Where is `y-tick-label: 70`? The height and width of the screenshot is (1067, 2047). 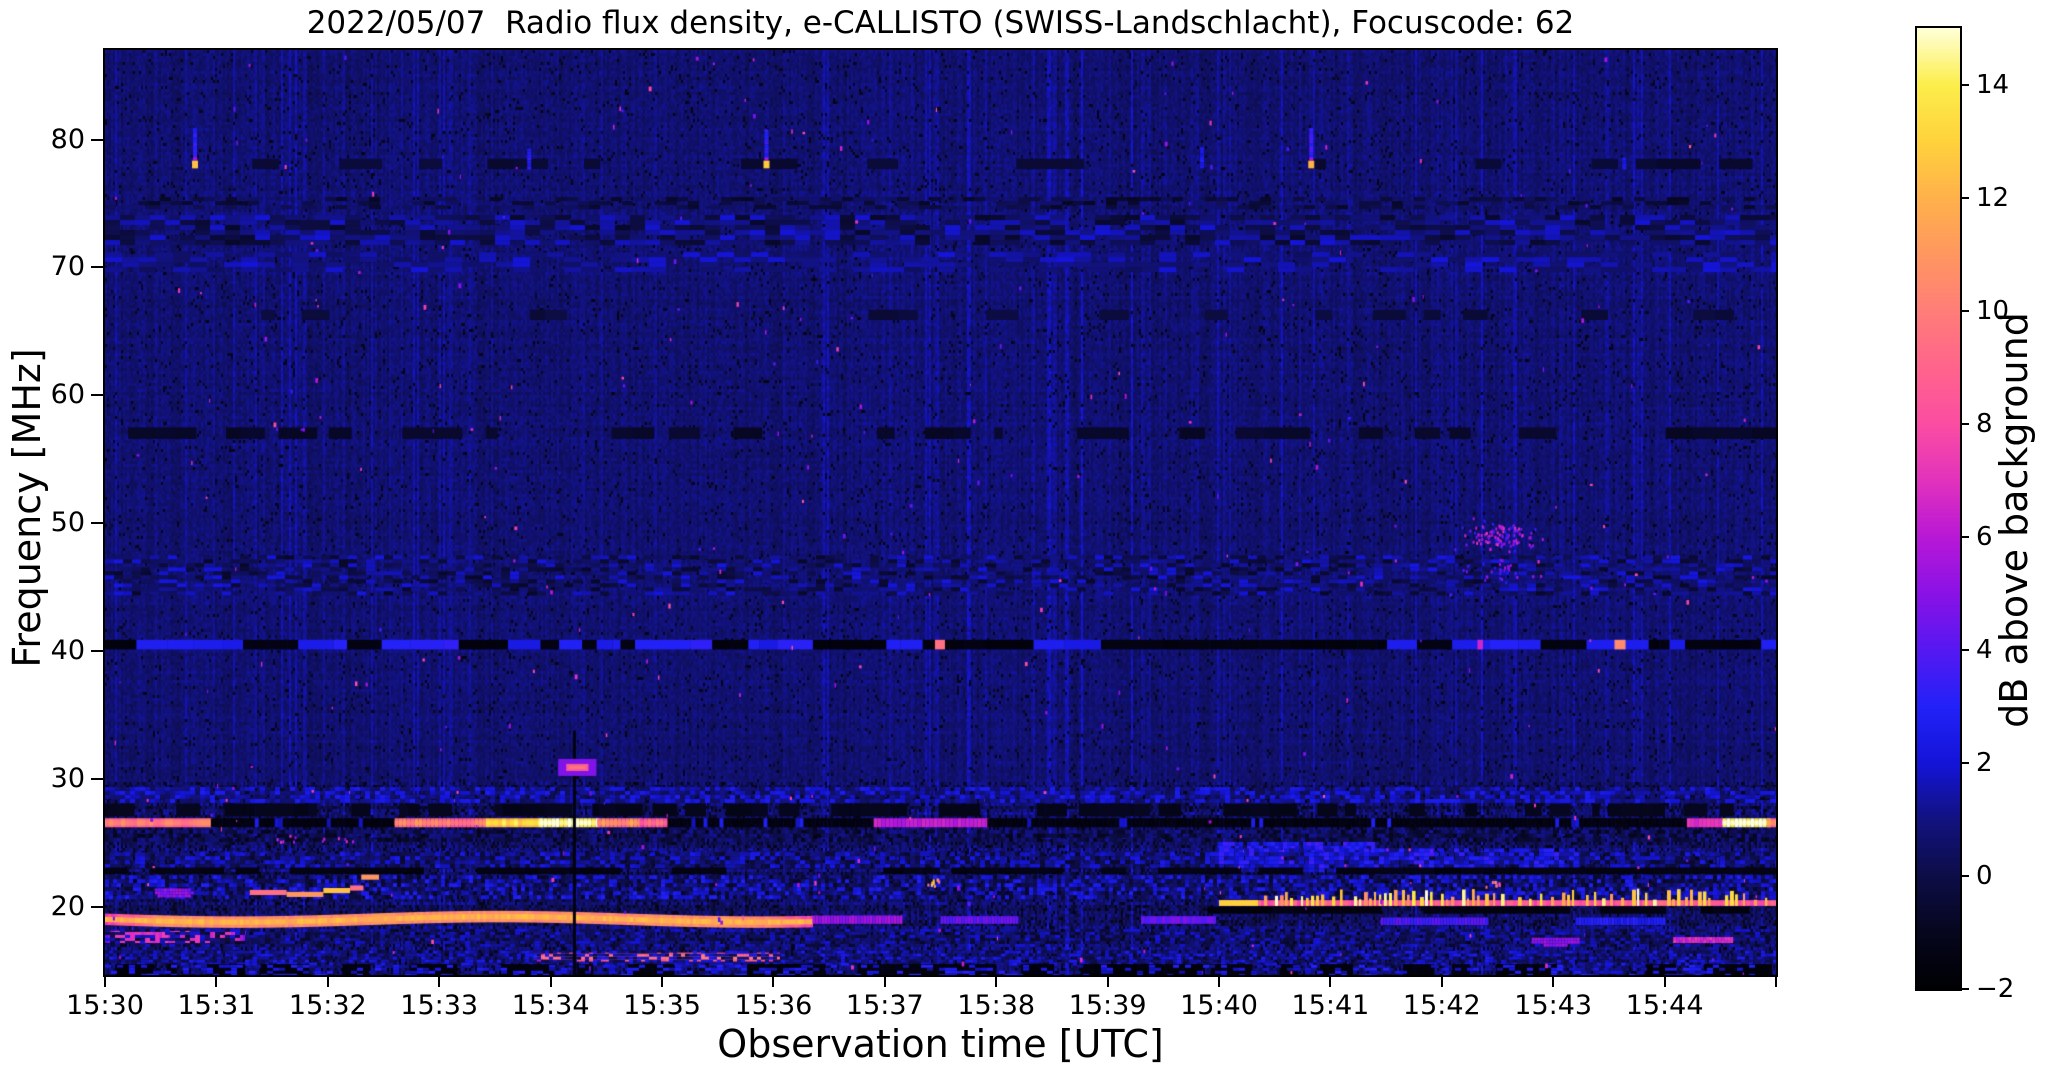 y-tick-label: 70 is located at coordinates (67, 267).